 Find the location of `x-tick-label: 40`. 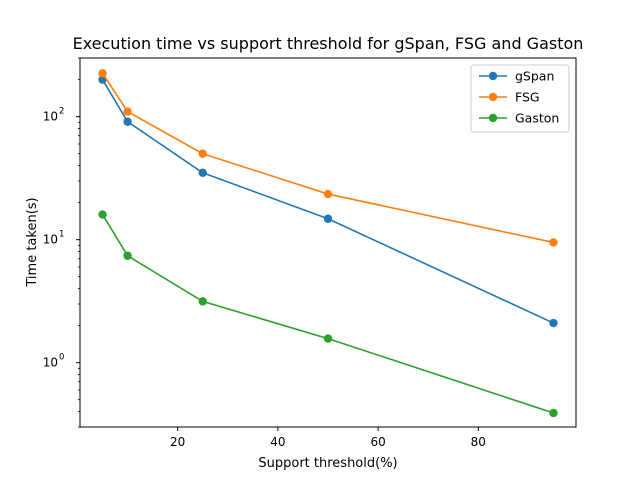

x-tick-label: 40 is located at coordinates (277, 442).